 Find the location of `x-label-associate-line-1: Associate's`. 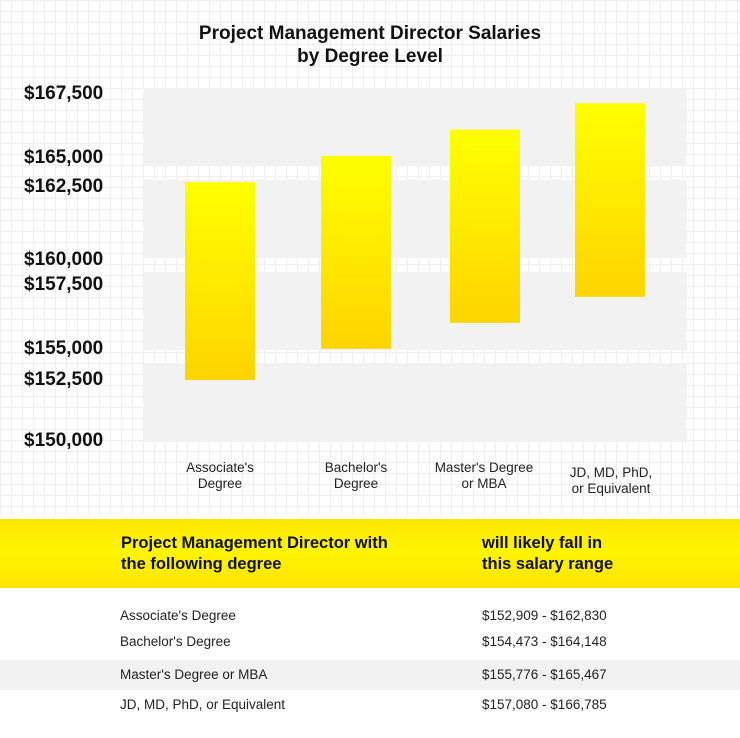

x-label-associate-line-1: Associate's is located at coordinates (220, 467).